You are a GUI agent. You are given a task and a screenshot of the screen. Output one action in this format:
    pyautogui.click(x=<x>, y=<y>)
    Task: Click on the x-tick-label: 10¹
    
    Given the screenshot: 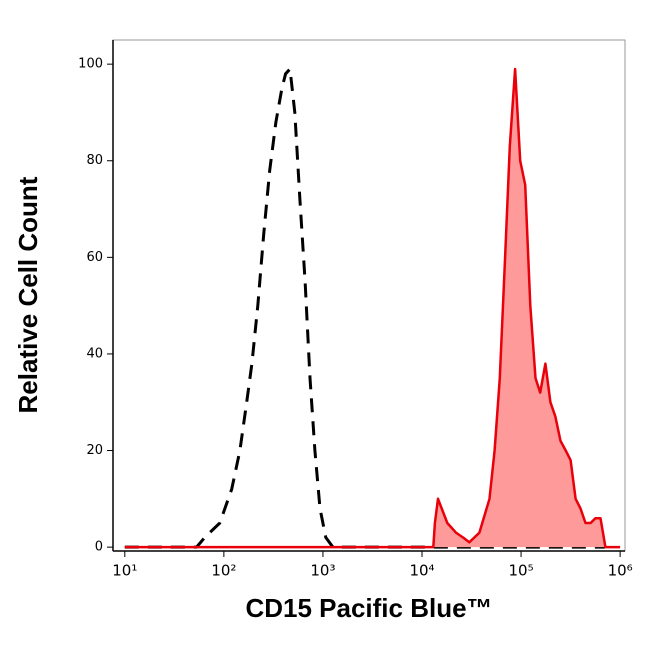 What is the action you would take?
    pyautogui.click(x=124, y=571)
    